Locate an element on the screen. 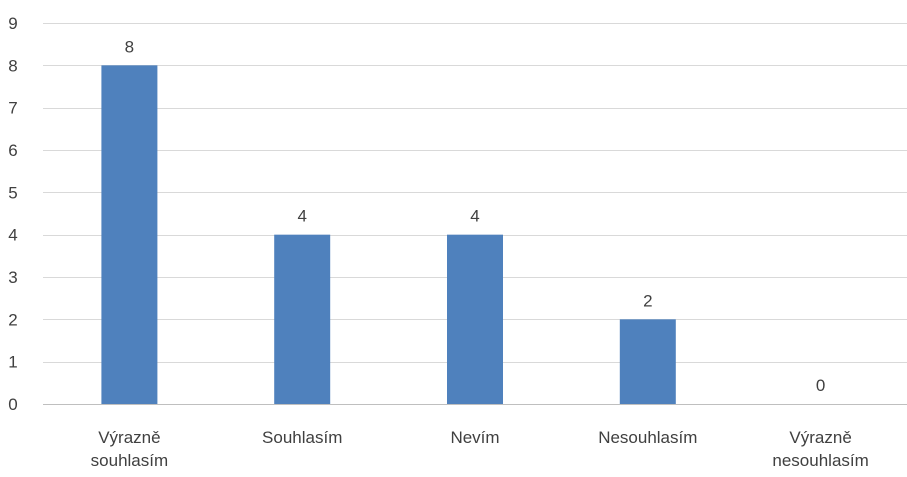 This screenshot has height=477, width=907. x-tick-label: souhlasím is located at coordinates (129, 460).